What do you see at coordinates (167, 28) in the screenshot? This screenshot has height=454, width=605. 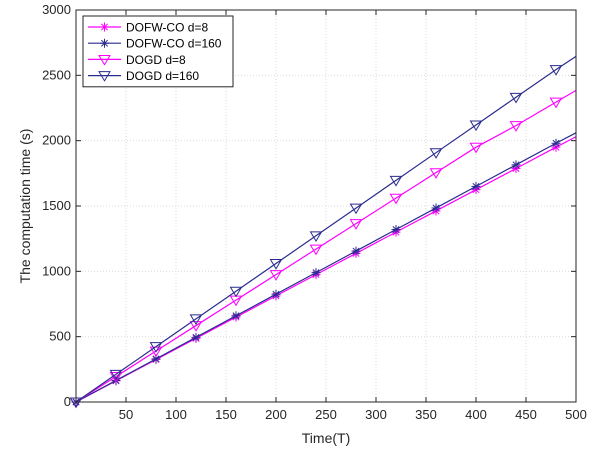 I see `legend-label: DOFW-CO d=8` at bounding box center [167, 28].